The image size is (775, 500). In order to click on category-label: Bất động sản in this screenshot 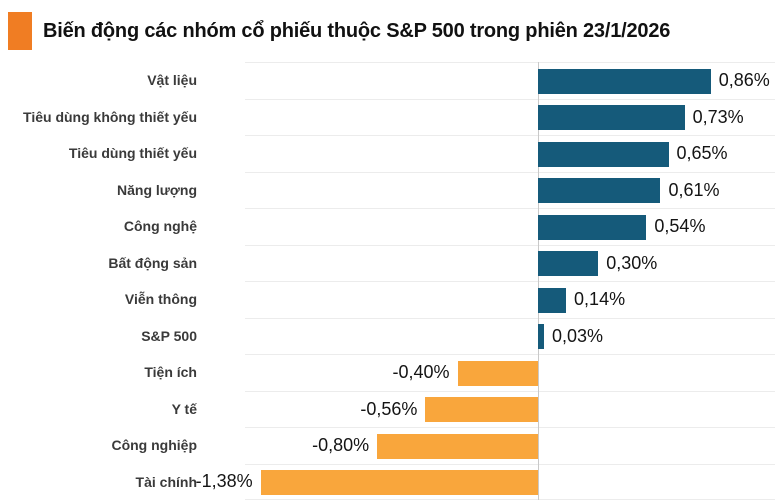, I will do `click(152, 262)`.